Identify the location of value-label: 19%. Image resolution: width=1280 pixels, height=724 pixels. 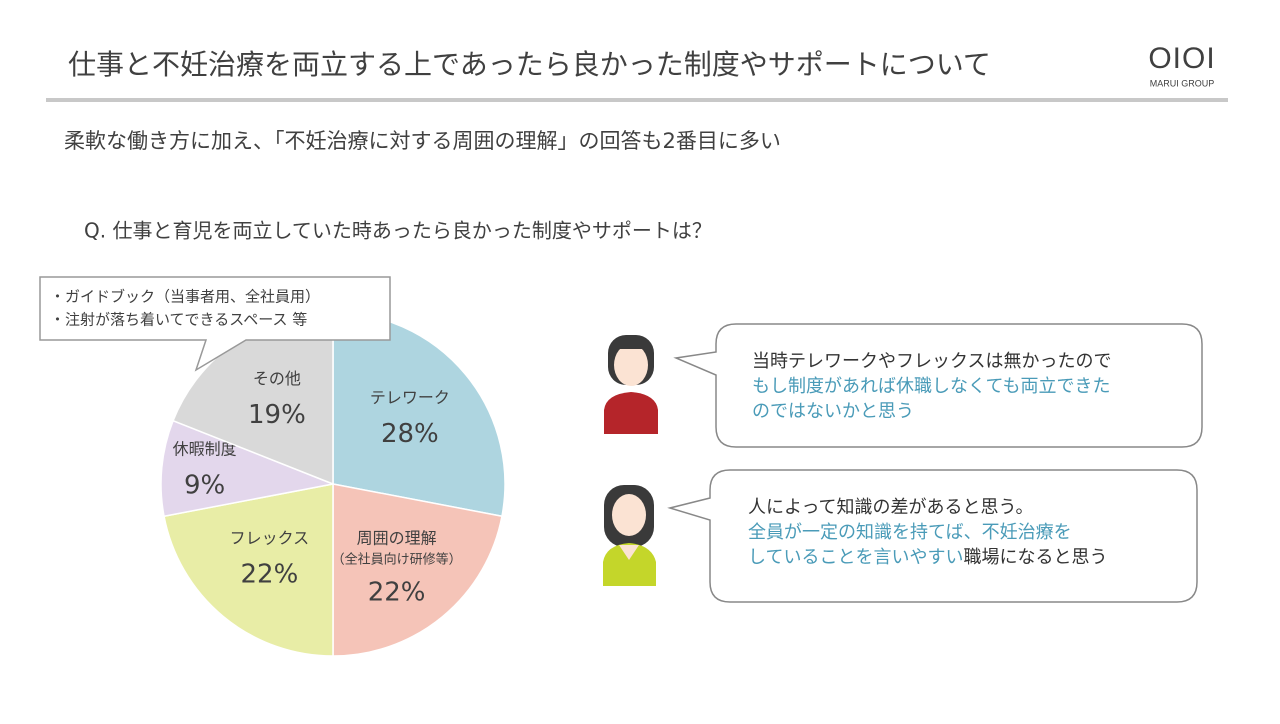
(277, 415).